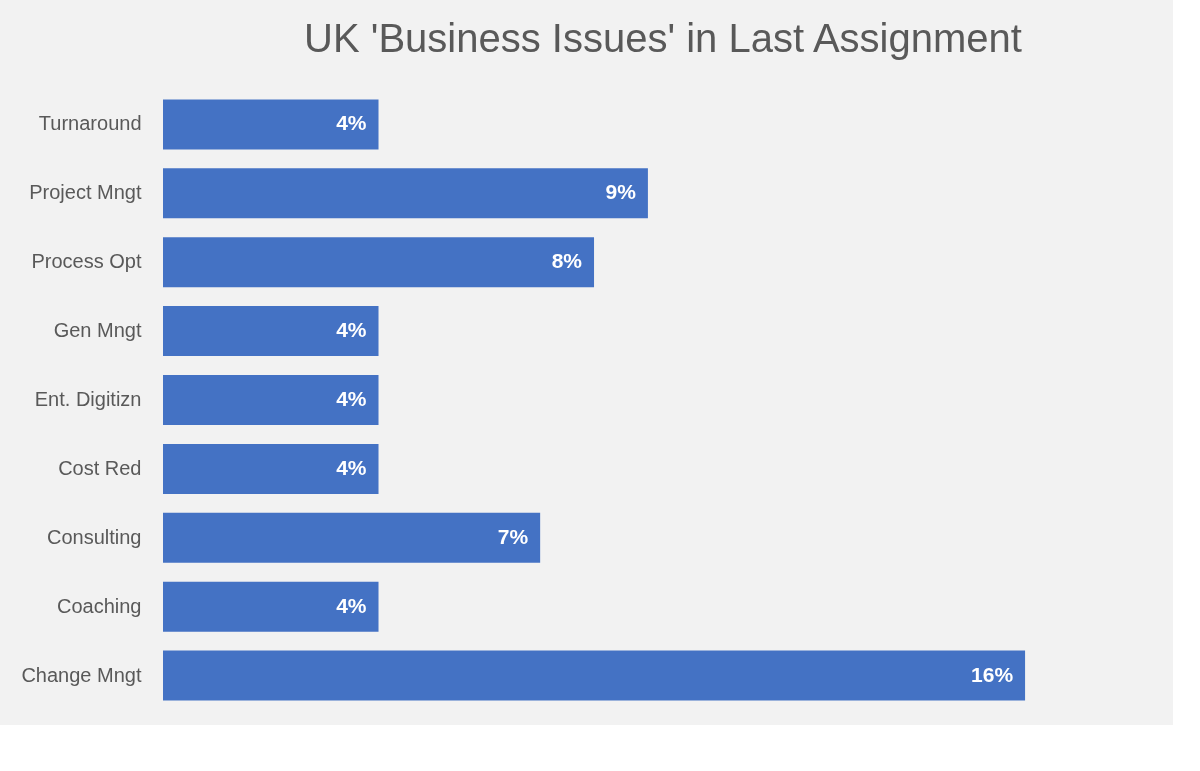 The image size is (1200, 771). What do you see at coordinates (90, 123) in the screenshot?
I see `y-tick-label: Turnaround` at bounding box center [90, 123].